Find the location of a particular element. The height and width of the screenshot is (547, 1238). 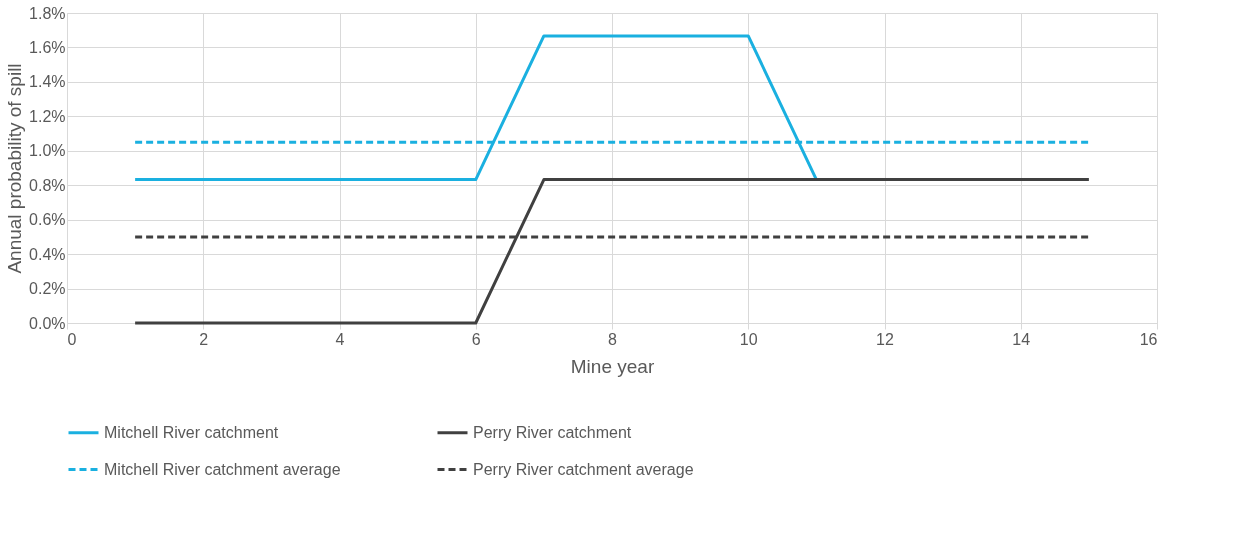

x-tick-label: 0 is located at coordinates (72, 339).